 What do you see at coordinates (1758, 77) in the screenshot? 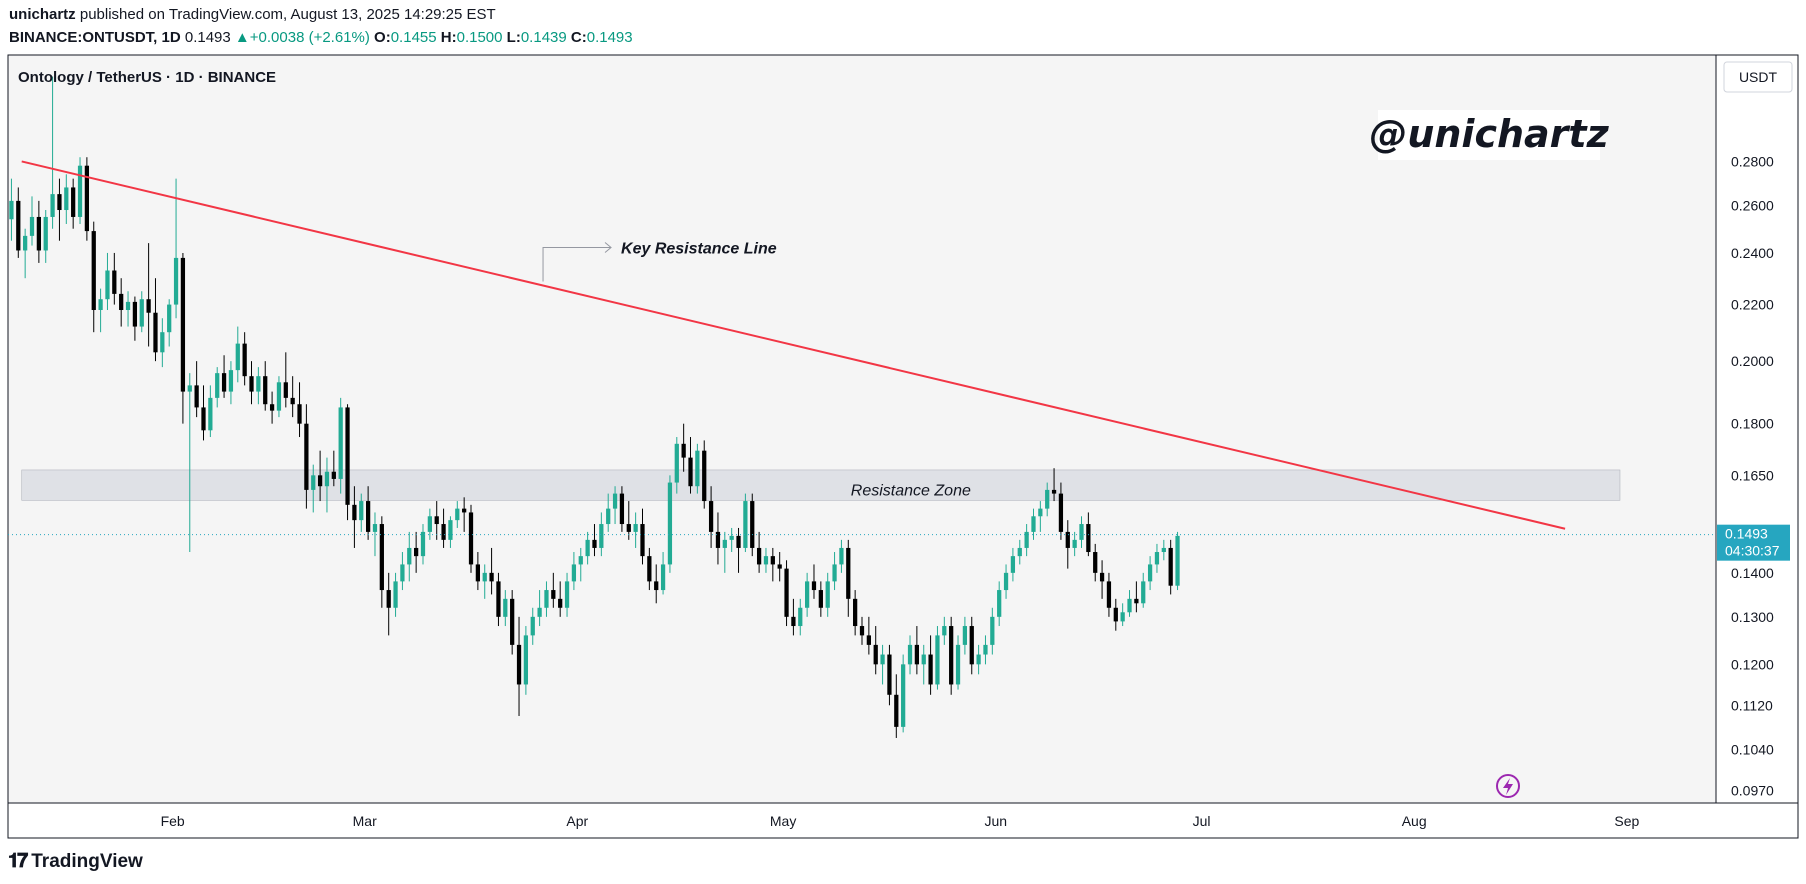
I see `currency-button` at bounding box center [1758, 77].